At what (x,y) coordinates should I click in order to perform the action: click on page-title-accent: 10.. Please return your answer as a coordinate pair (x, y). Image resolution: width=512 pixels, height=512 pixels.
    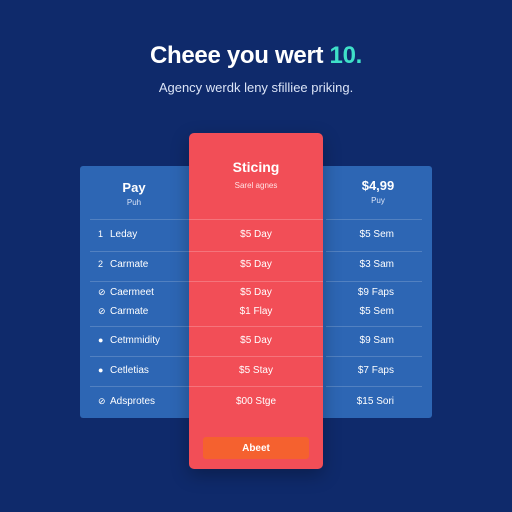
    Looking at the image, I should click on (346, 55).